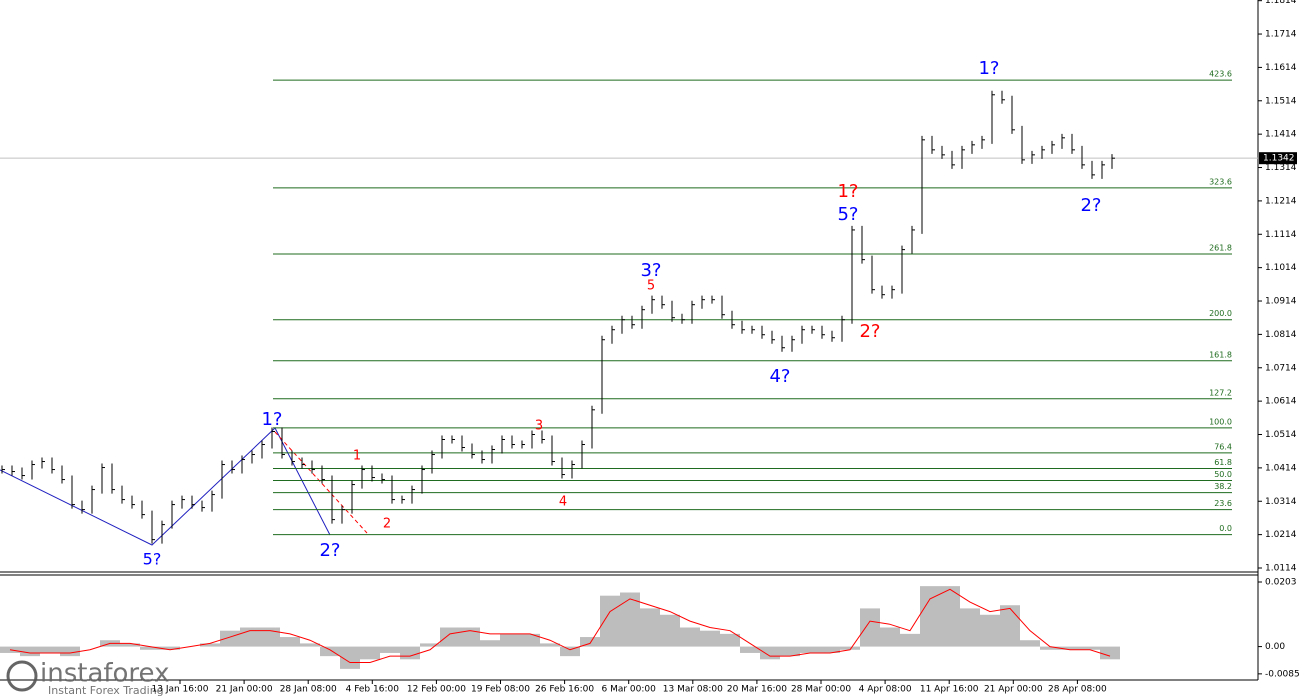 This screenshot has width=1300, height=700. I want to click on y-tick-label: 1.0814, so click(1281, 335).